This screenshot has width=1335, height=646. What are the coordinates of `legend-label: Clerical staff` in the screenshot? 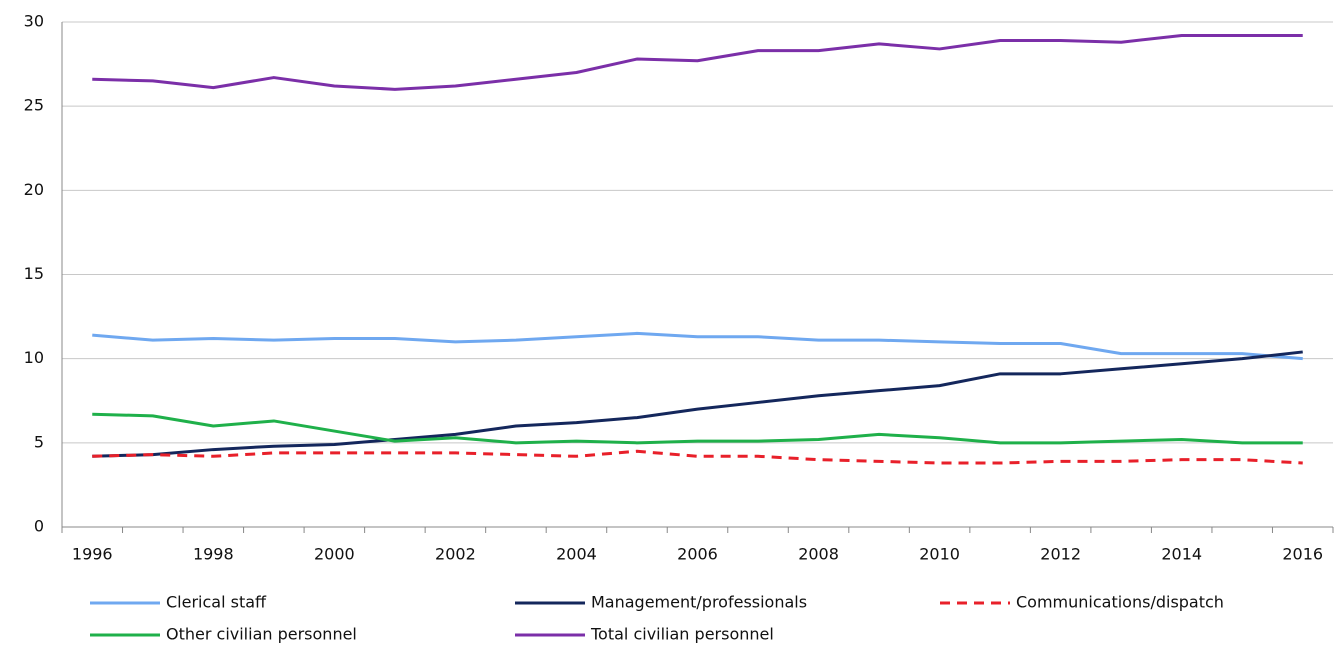 It's located at (216, 602).